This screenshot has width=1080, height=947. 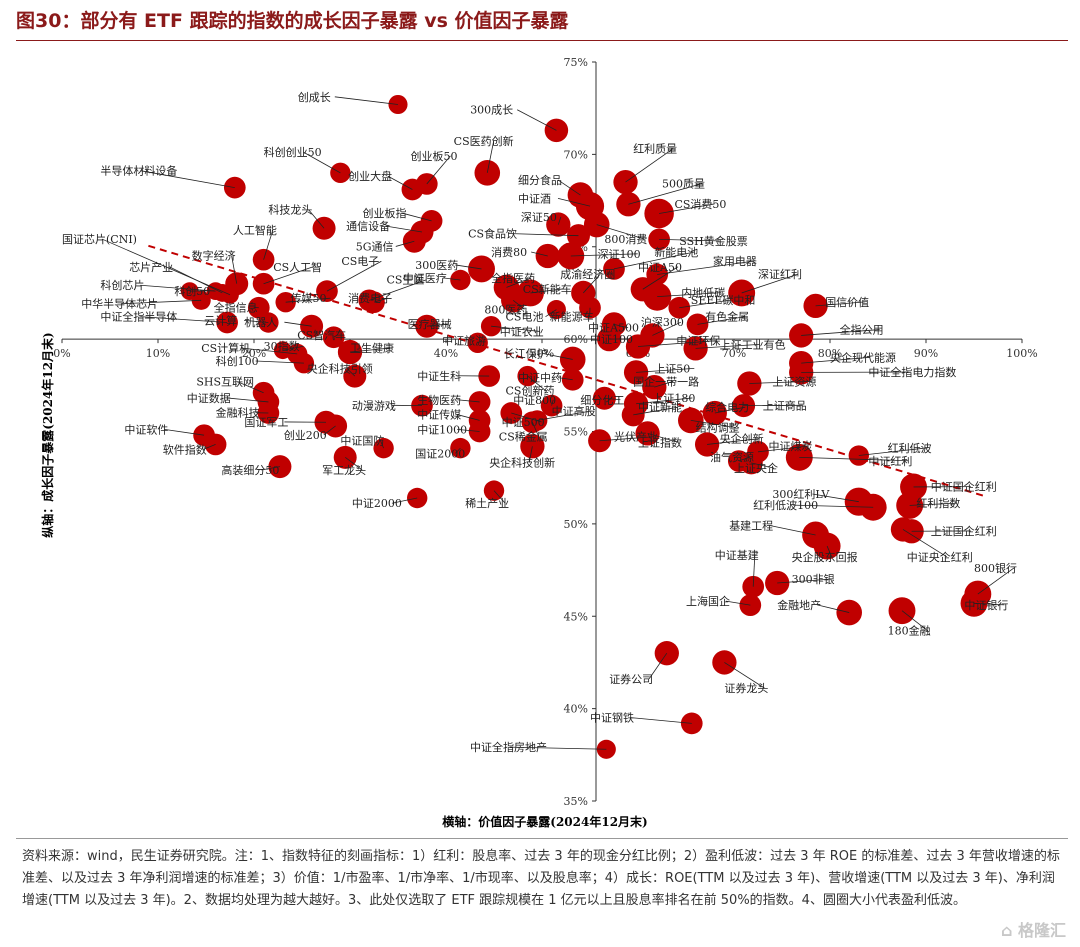 I want to click on point-label: 180金融, so click(x=909, y=631).